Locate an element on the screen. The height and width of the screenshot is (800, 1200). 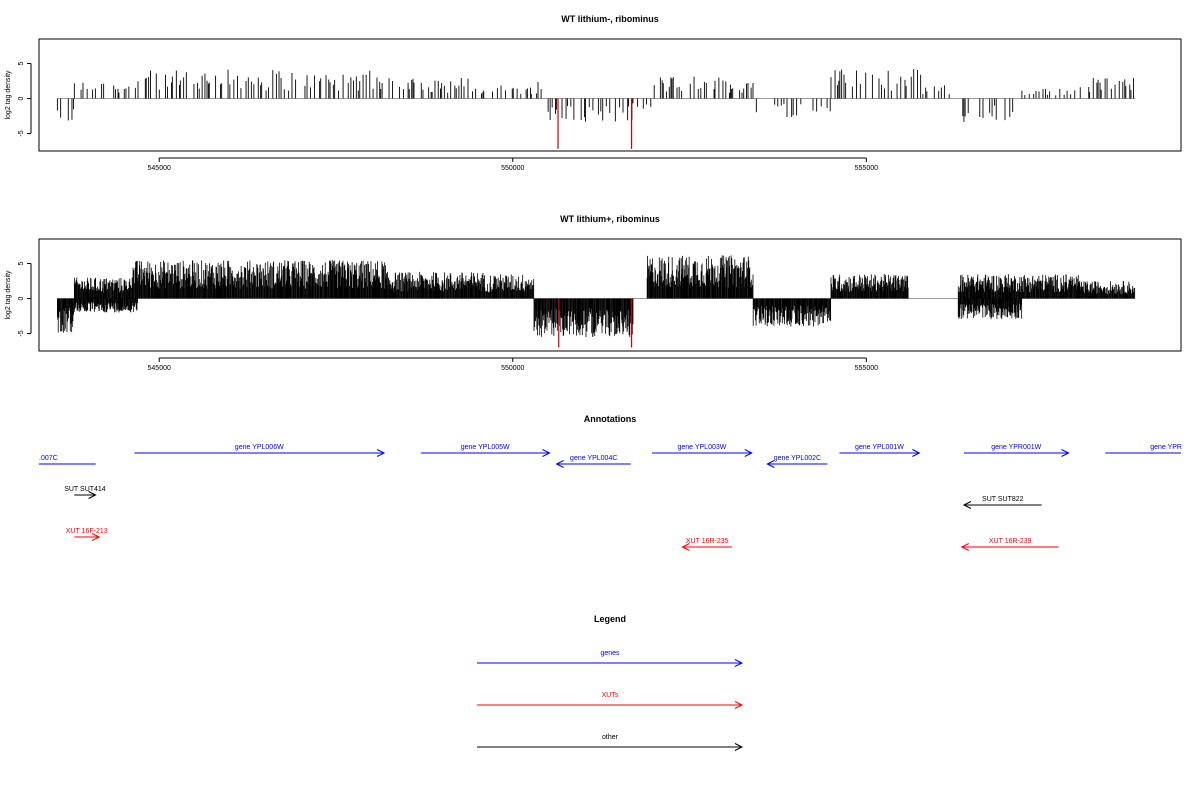
legend-item: XUTs is located at coordinates (610, 700).